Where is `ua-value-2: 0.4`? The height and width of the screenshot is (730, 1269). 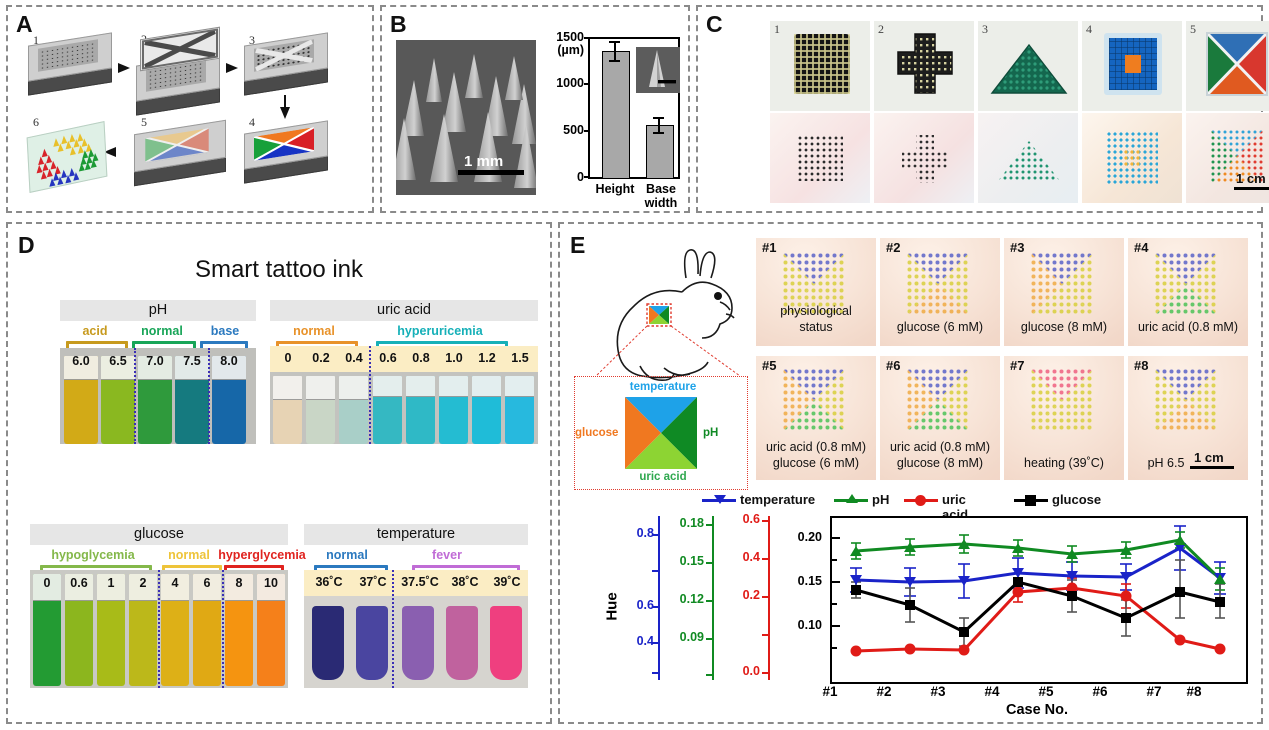 ua-value-2: 0.4 is located at coordinates (354, 358).